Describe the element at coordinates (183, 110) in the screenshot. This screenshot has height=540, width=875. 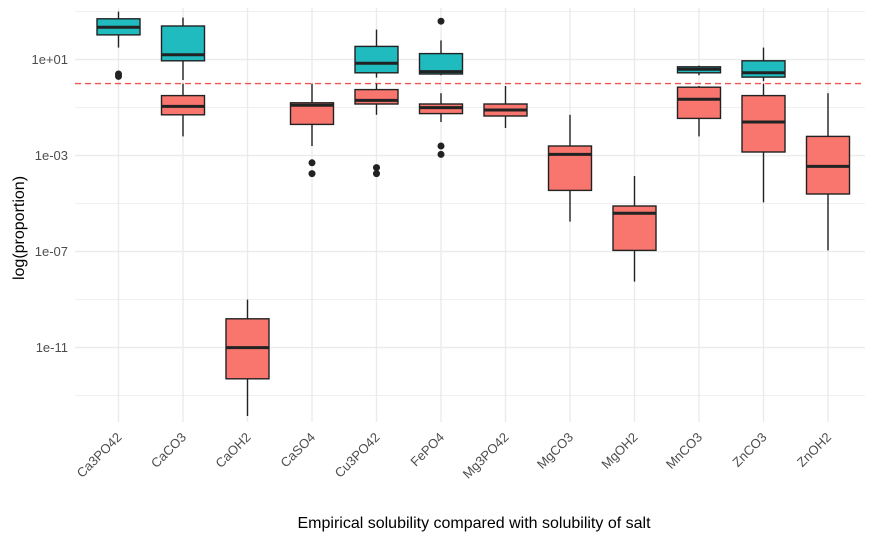
I see `box-CaCO3-below` at that location.